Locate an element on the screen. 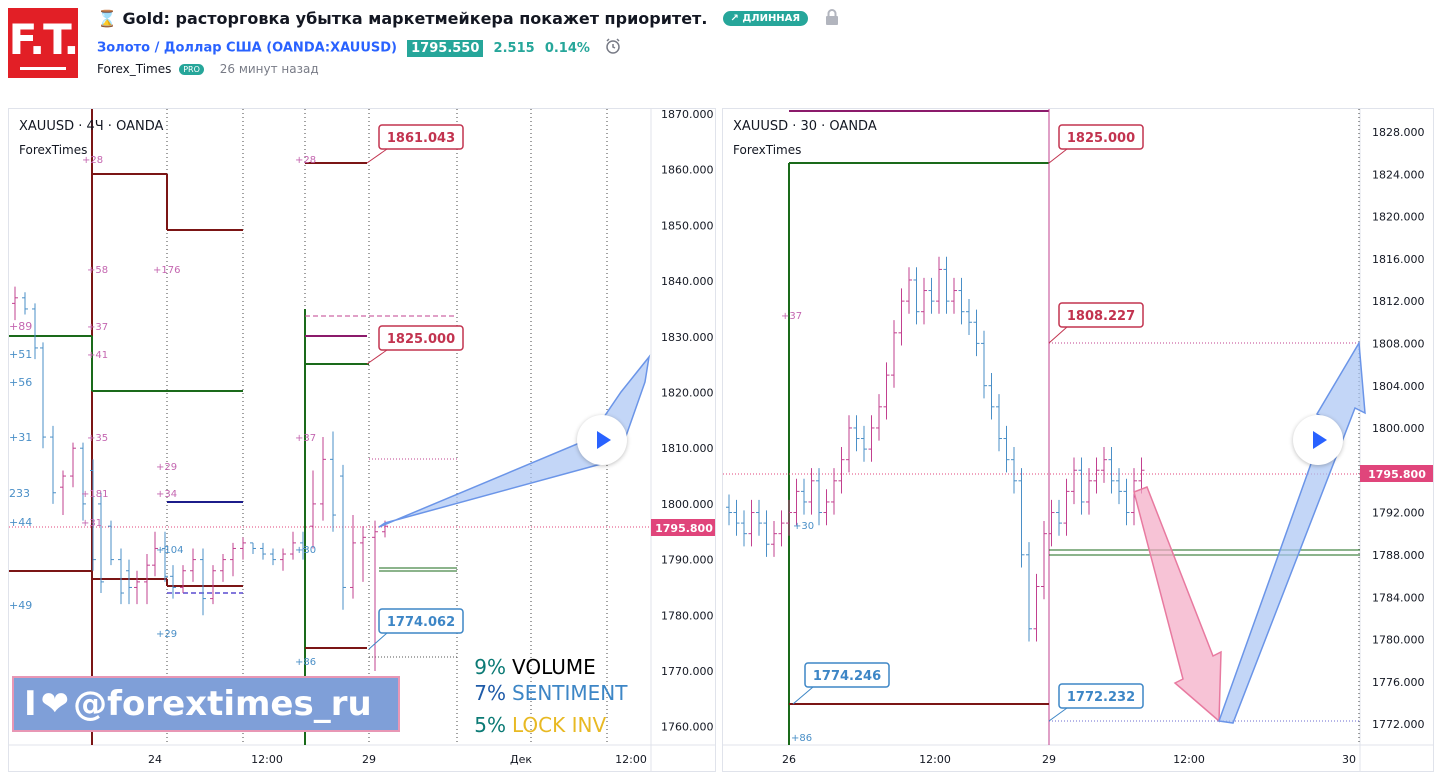 This screenshot has height=774, width=1438. alarm-clock-icon is located at coordinates (613, 48).